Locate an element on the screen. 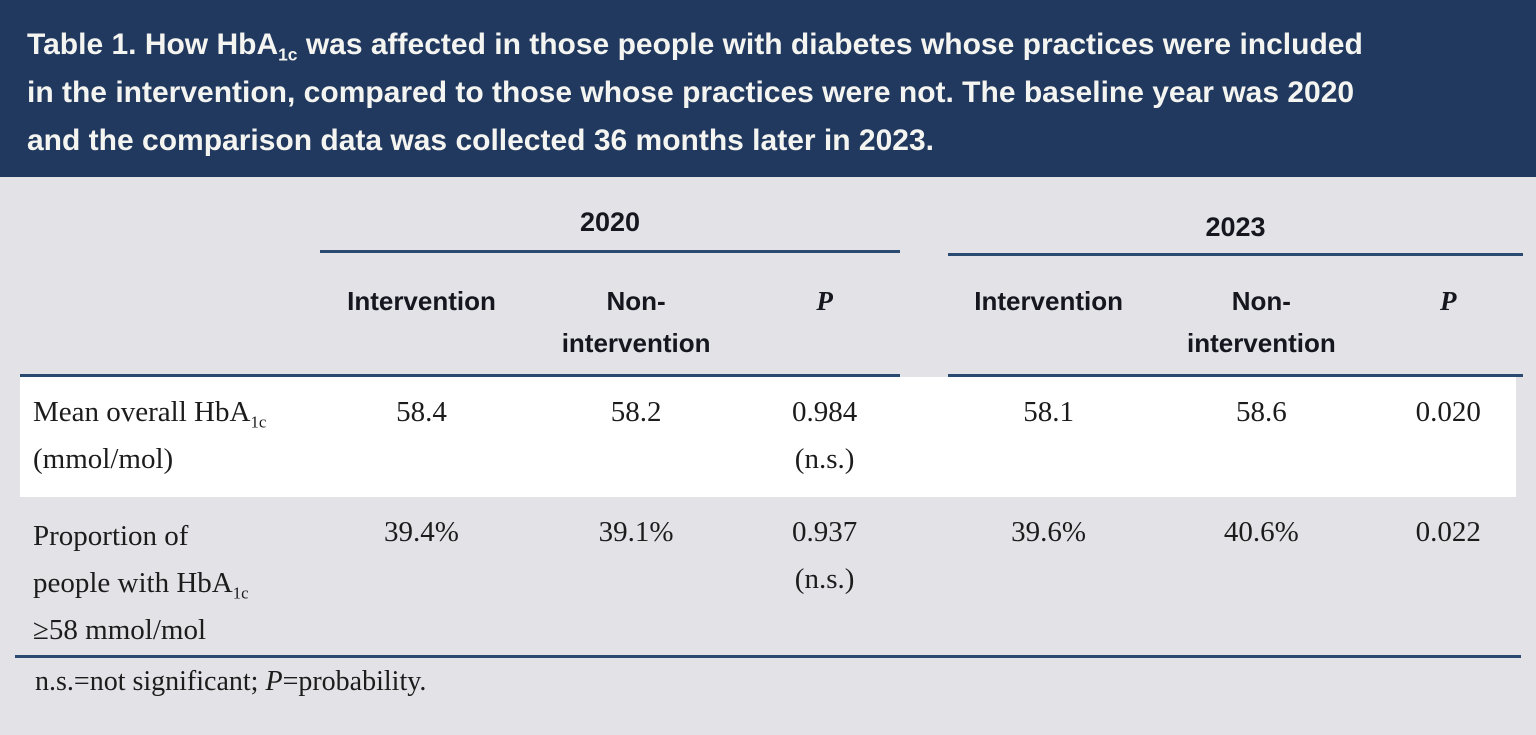 The image size is (1536, 735). footnote: n.s.=not significant; P=probability. is located at coordinates (230, 682).